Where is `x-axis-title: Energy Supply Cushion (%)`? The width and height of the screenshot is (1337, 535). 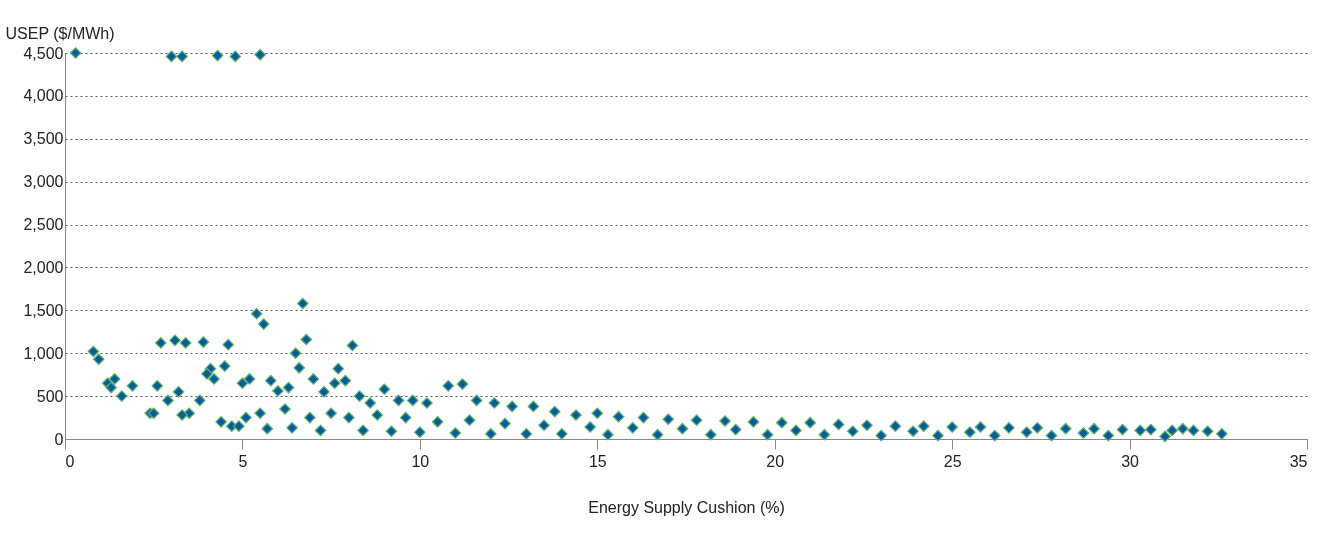
x-axis-title: Energy Supply Cushion (%) is located at coordinates (686, 507).